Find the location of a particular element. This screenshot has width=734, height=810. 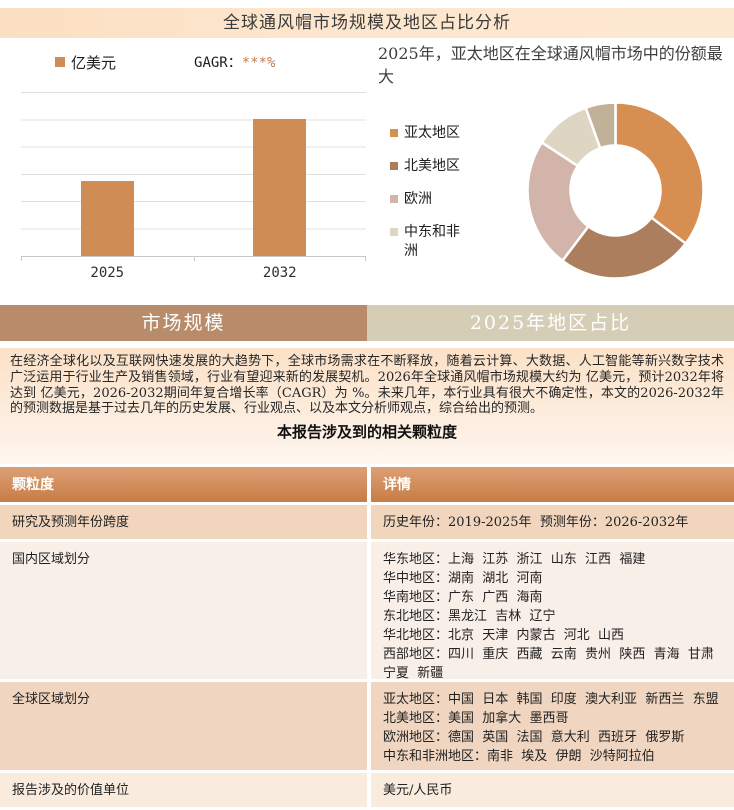

pie-legend-label: 亚太地区 is located at coordinates (432, 133).